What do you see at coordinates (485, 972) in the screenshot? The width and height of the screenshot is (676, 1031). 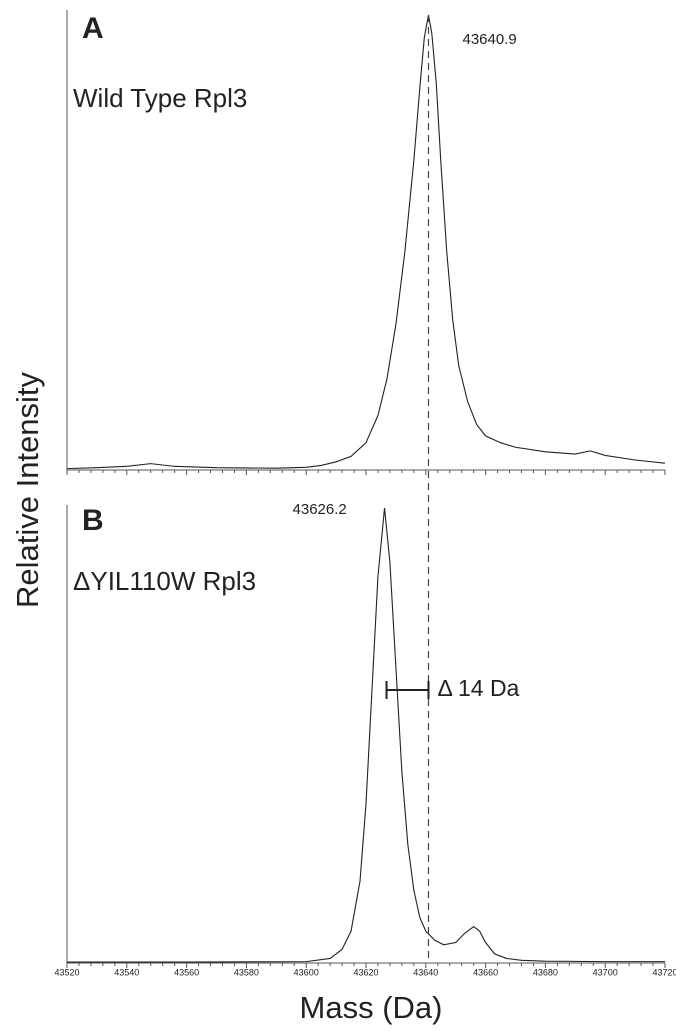 I see `x-tick-label: 43660` at bounding box center [485, 972].